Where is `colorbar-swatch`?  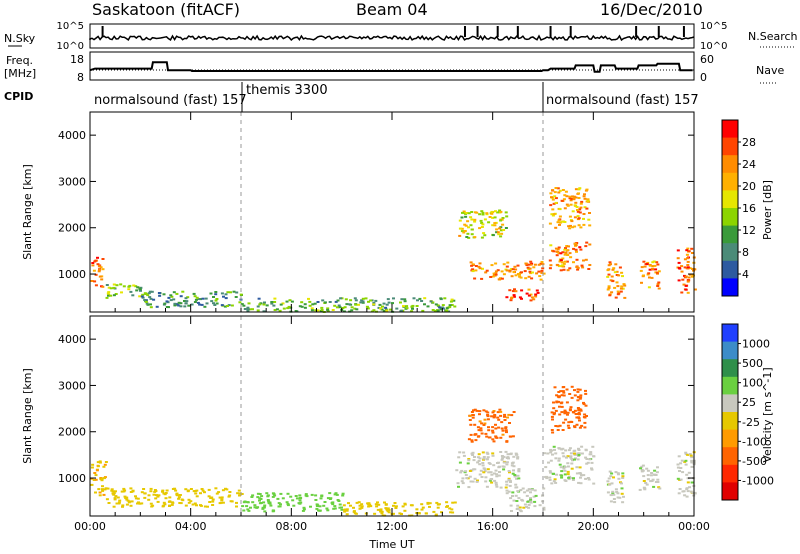
colorbar-swatch is located at coordinates (730, 350).